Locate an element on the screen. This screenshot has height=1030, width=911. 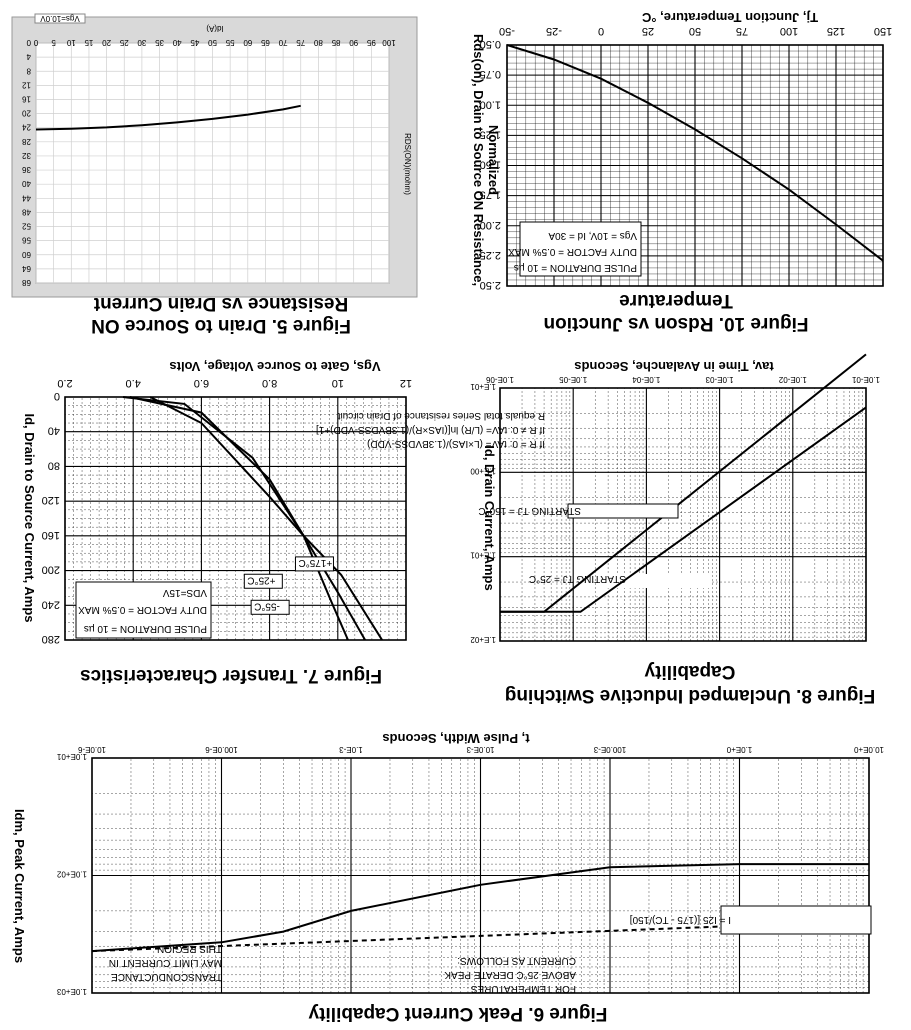
fig5-x-axis-label: Id(A) is located at coordinates (215, 28).